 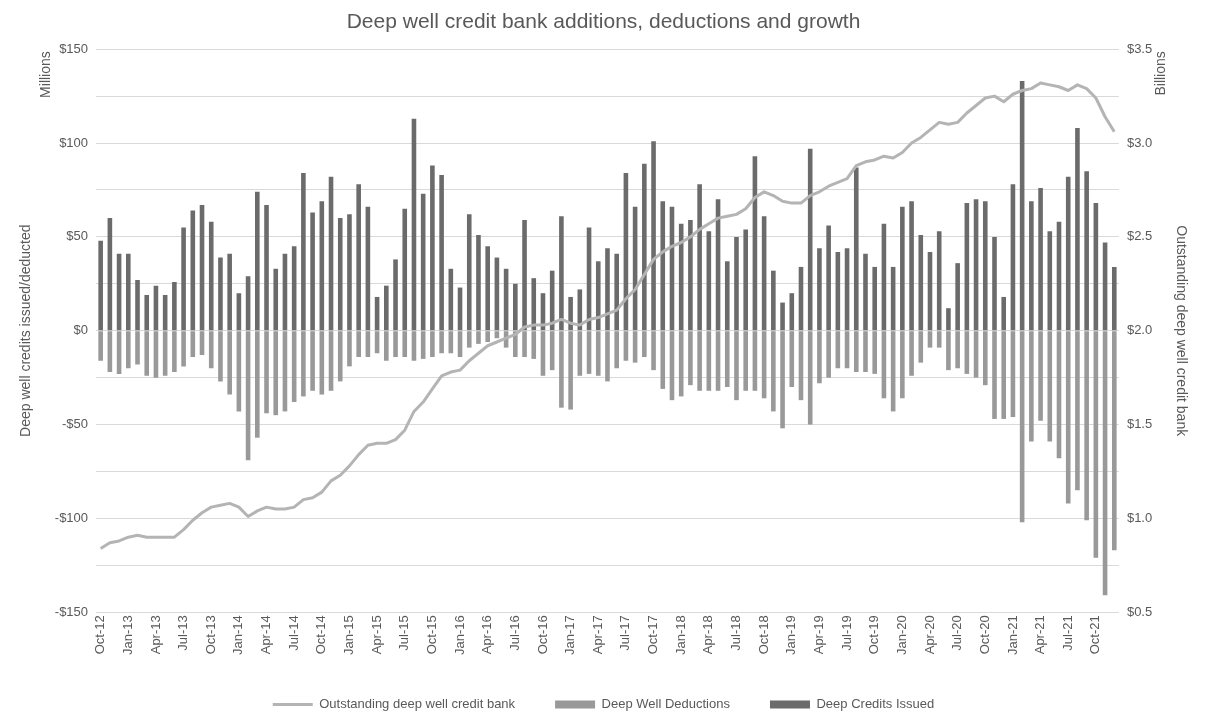 What do you see at coordinates (293, 633) in the screenshot?
I see `x-tick-label: Jul-14` at bounding box center [293, 633].